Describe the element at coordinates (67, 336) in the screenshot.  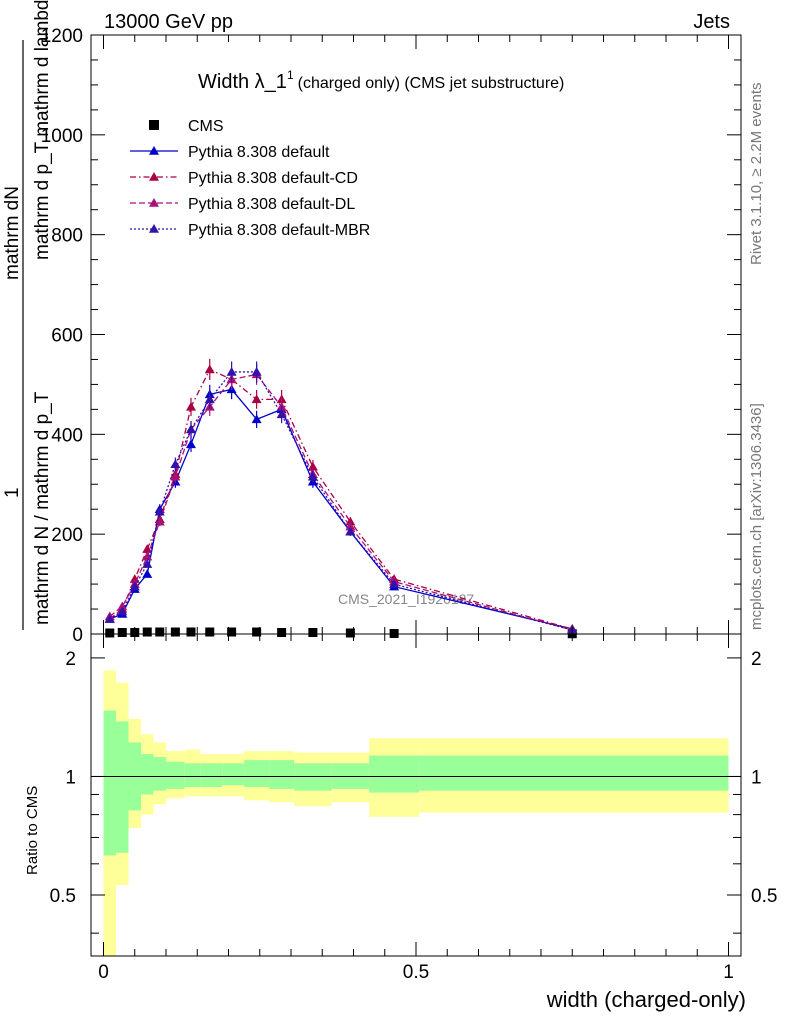
I see `main-ytick-label: 600` at that location.